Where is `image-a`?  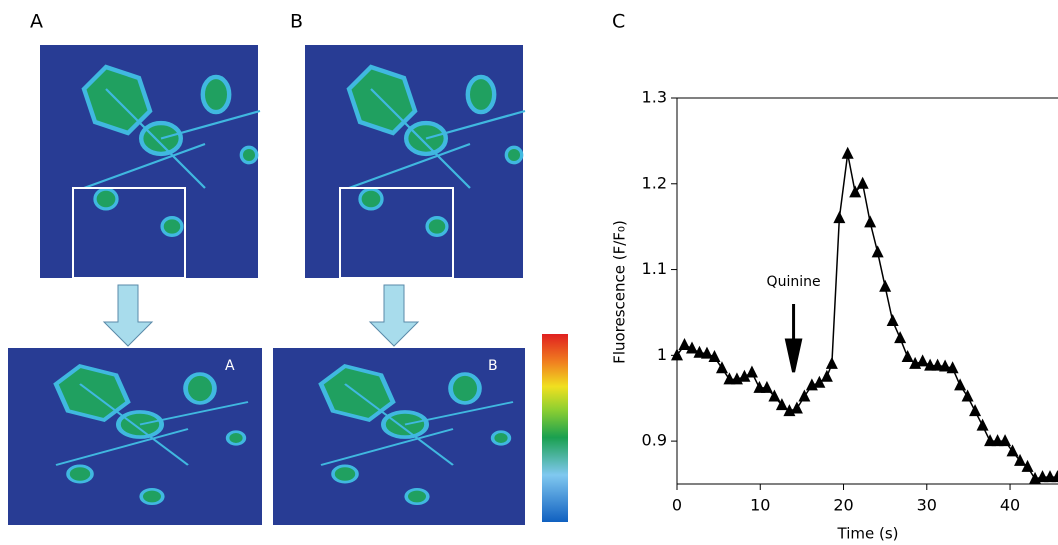
image-a is located at coordinates (150, 162).